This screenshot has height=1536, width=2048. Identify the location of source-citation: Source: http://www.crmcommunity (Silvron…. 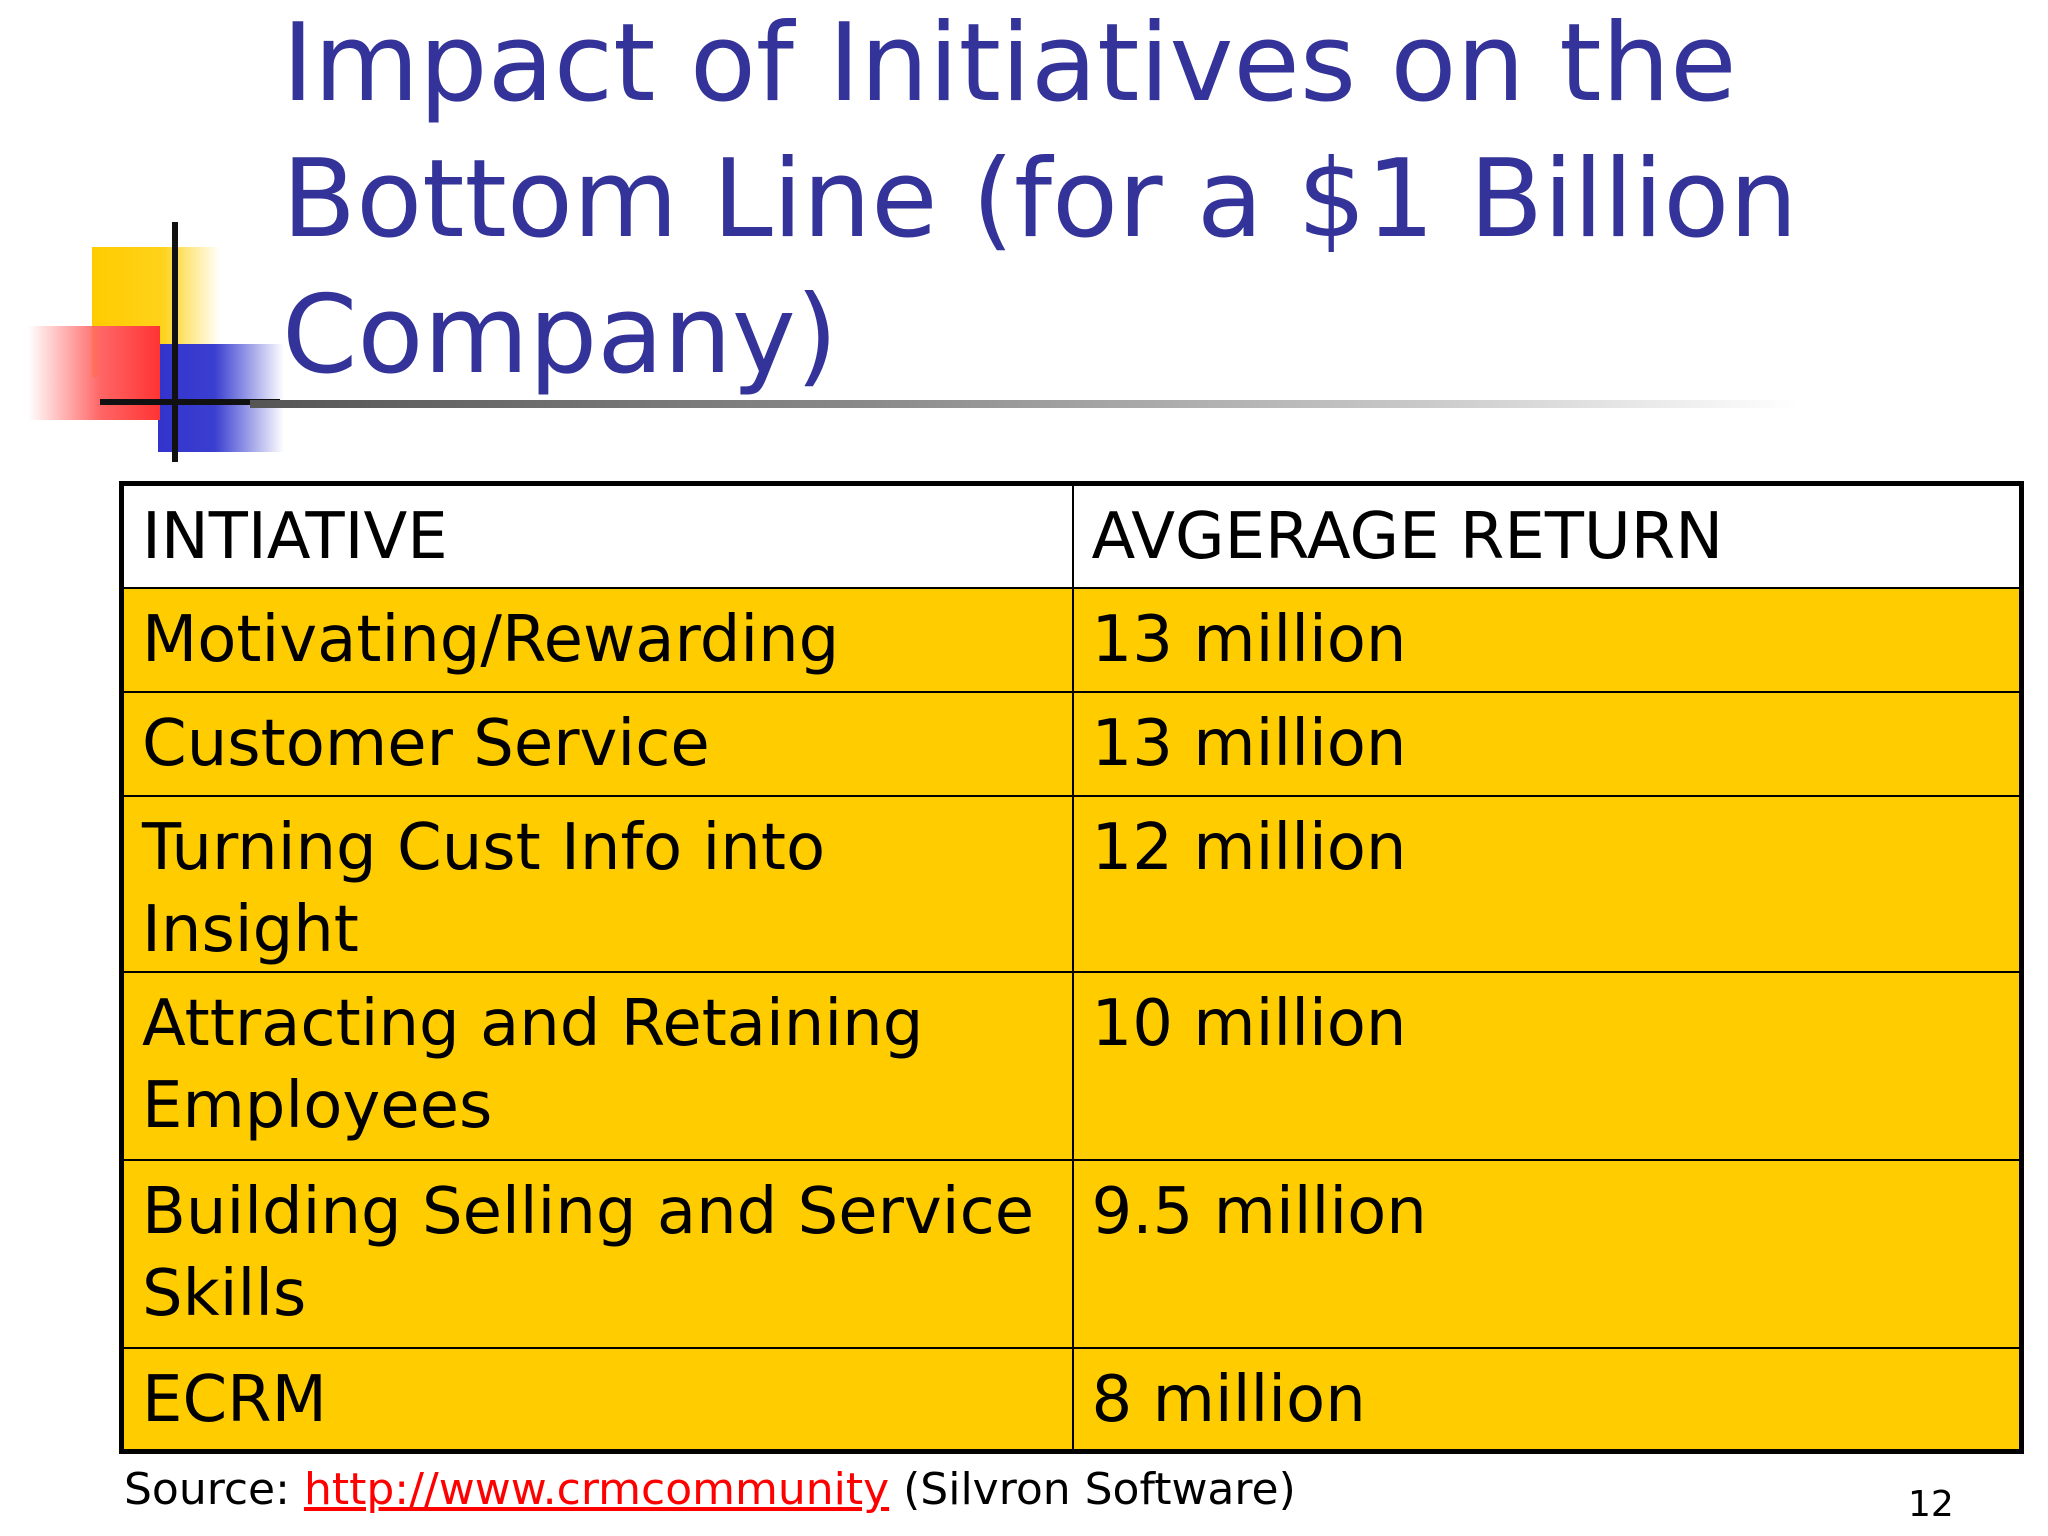
(710, 1490).